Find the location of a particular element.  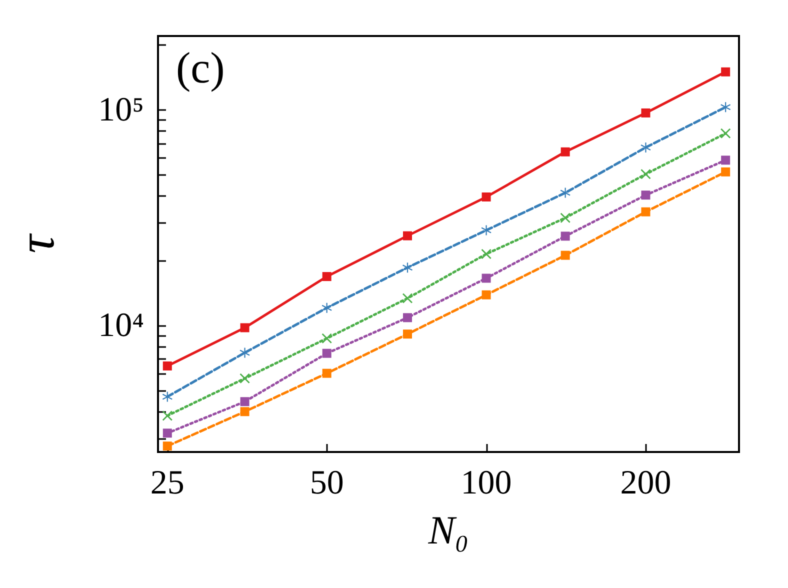

x-tick-label: 50 is located at coordinates (327, 483).